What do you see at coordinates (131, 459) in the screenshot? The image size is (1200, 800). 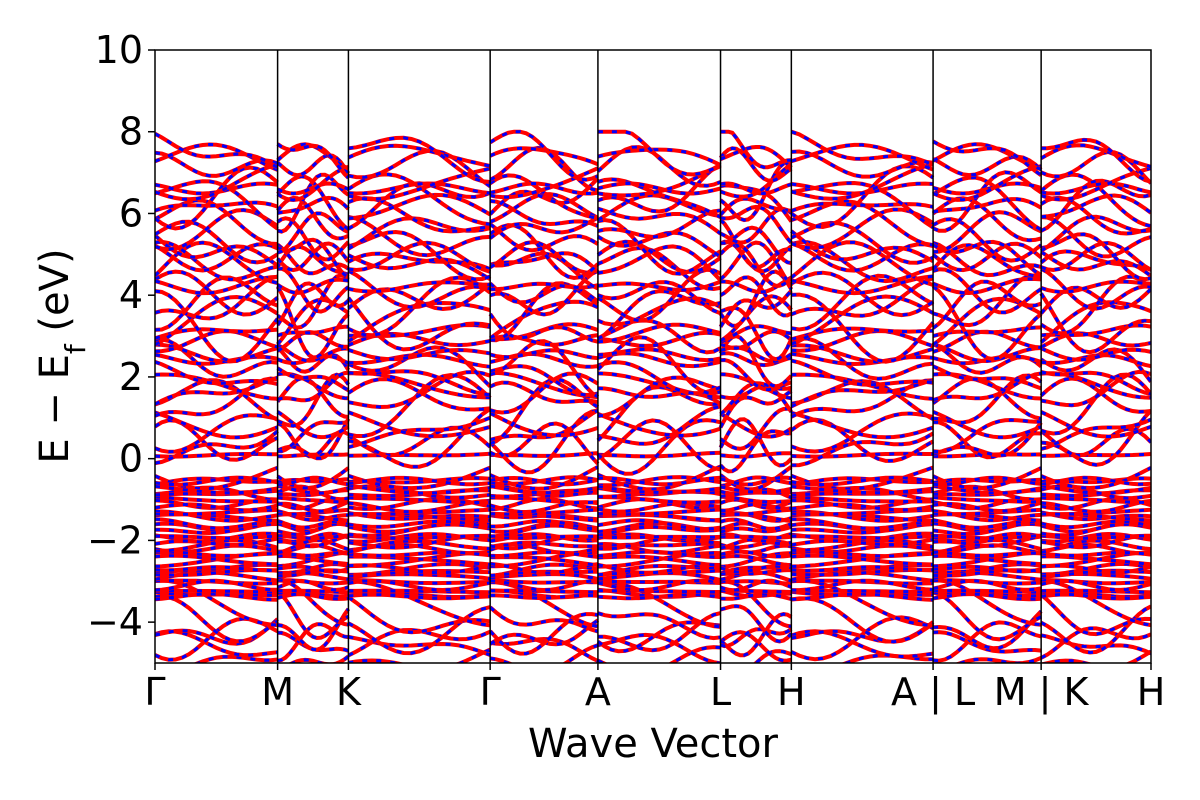 I see `y-tick-label: 0` at bounding box center [131, 459].